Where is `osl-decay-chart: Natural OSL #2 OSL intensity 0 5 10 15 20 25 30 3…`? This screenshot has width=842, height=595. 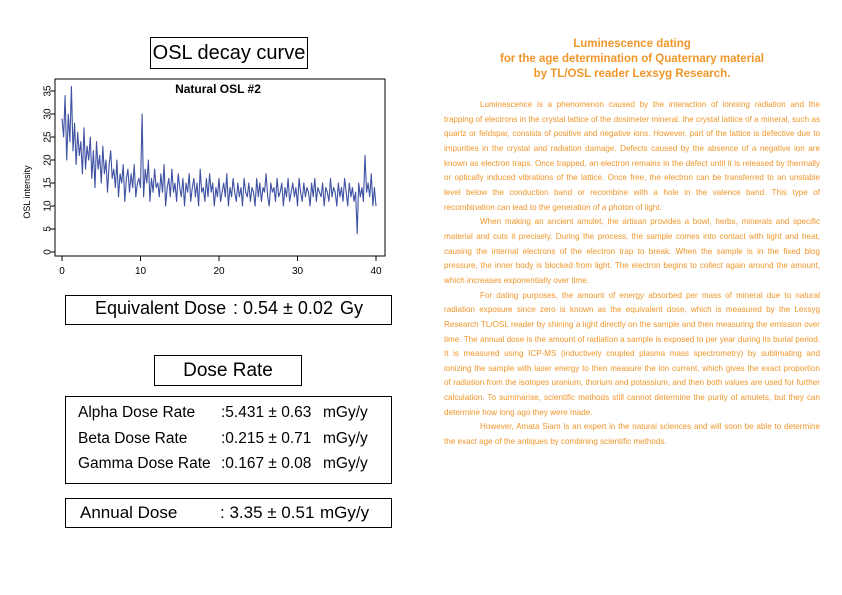 osl-decay-chart: Natural OSL #2 OSL intensity 0 5 10 15 20 25 30 3… is located at coordinates (204, 177).